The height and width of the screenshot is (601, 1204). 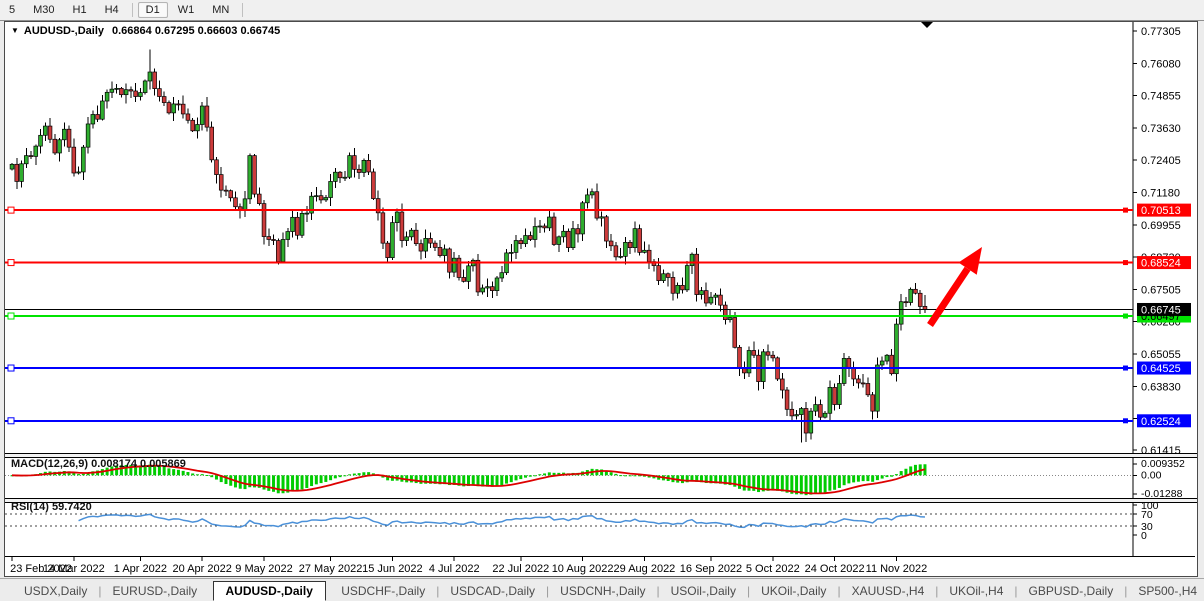 What do you see at coordinates (645, 569) in the screenshot?
I see `svg-text: 29 Aug 2022` at bounding box center [645, 569].